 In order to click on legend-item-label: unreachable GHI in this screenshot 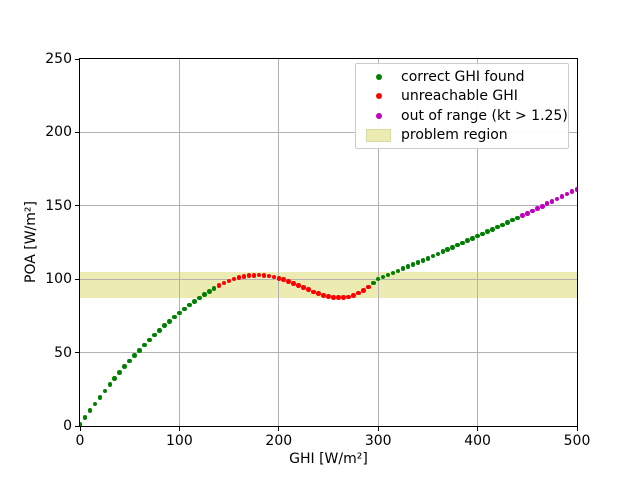, I will do `click(459, 96)`.